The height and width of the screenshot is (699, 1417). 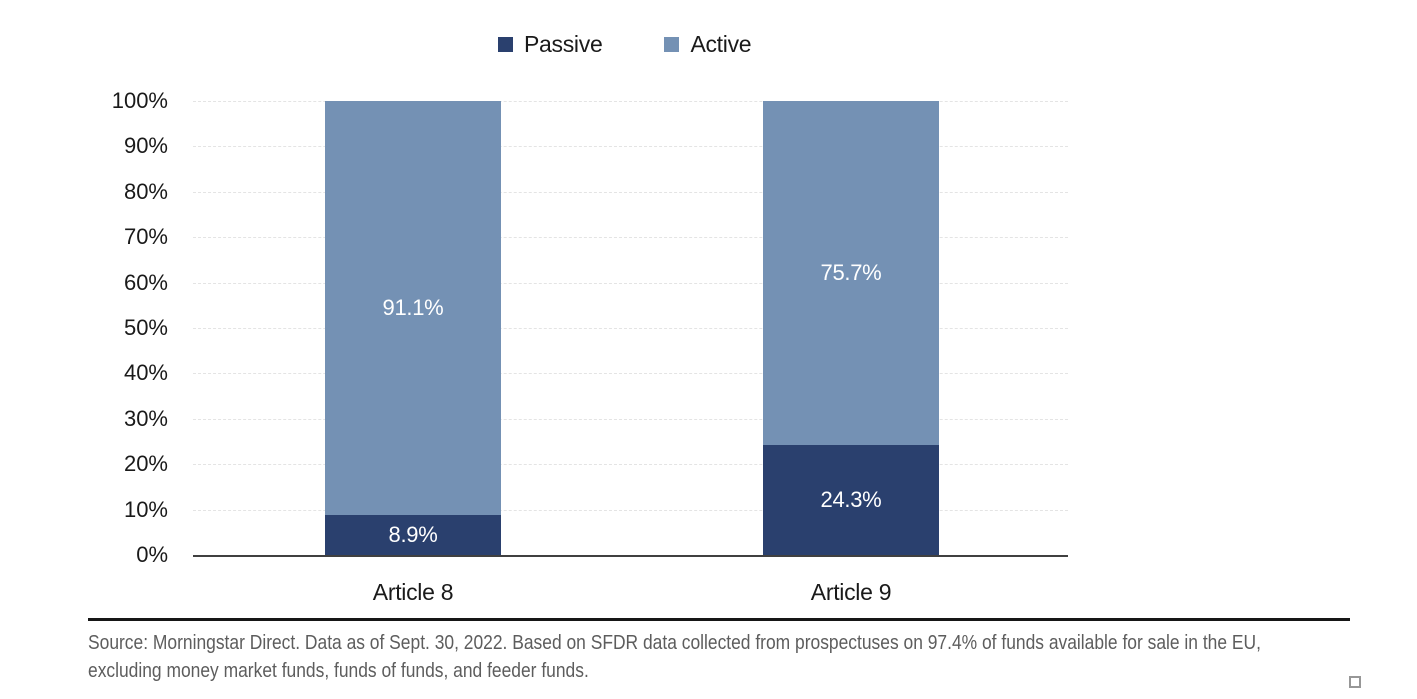 I want to click on bar-value-label: 24.3%, so click(x=851, y=499).